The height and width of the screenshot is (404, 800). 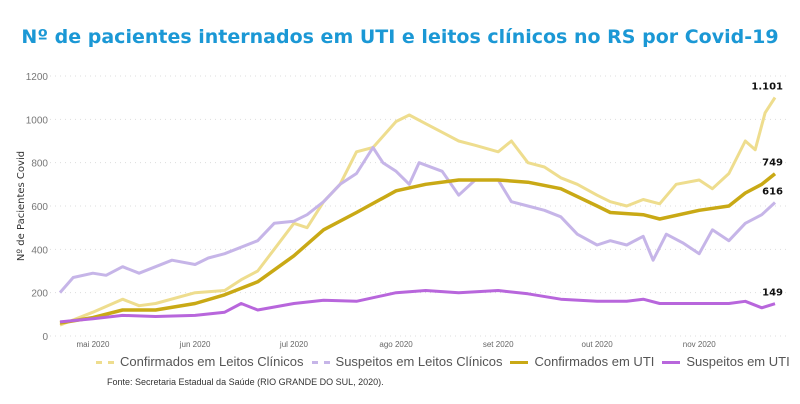 I want to click on x-tick-label: mai 2020, so click(x=92, y=344).